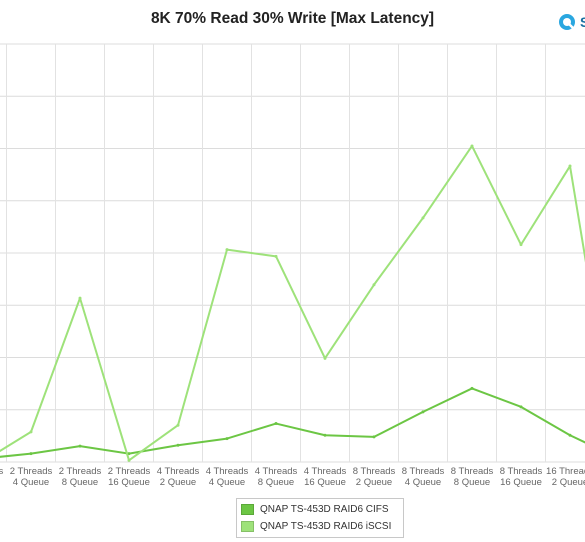 The width and height of the screenshot is (585, 542). I want to click on legend-label: QNAP TS-453D RAID6 iSCSI, so click(326, 526).